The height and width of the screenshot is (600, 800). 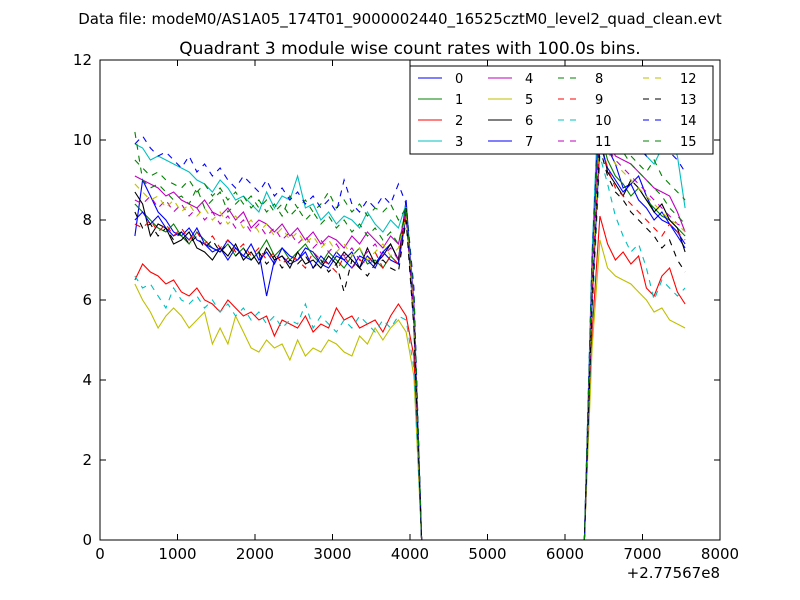 I want to click on legend-label-9: 9, so click(x=599, y=100).